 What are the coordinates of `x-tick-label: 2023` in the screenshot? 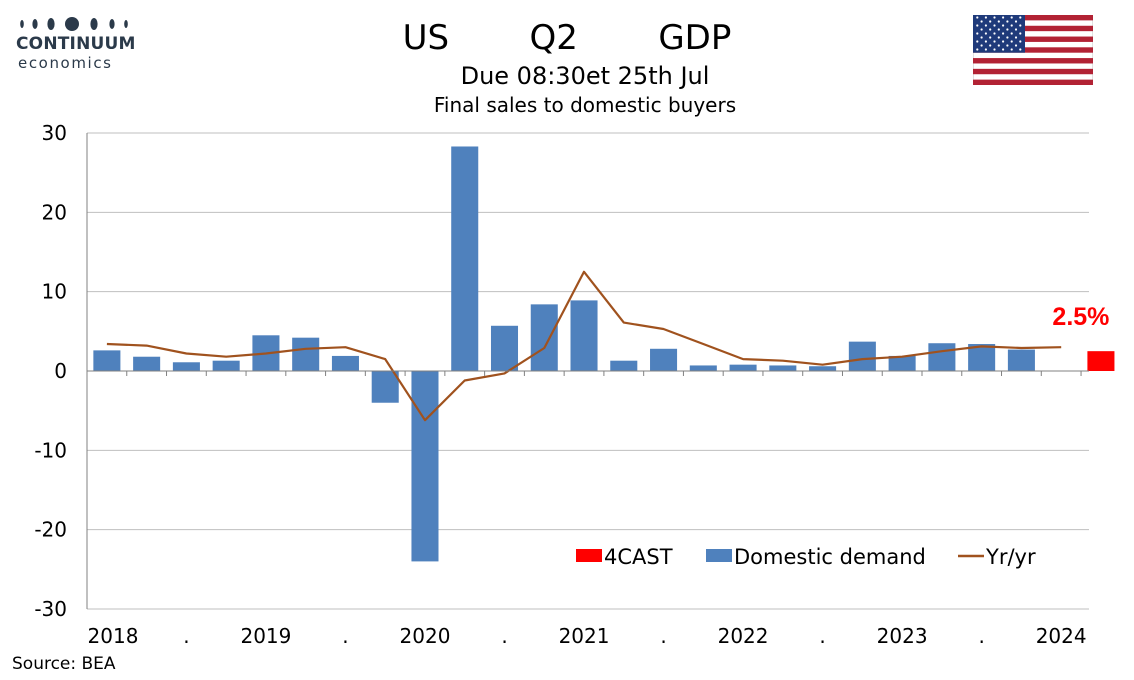 It's located at (902, 636).